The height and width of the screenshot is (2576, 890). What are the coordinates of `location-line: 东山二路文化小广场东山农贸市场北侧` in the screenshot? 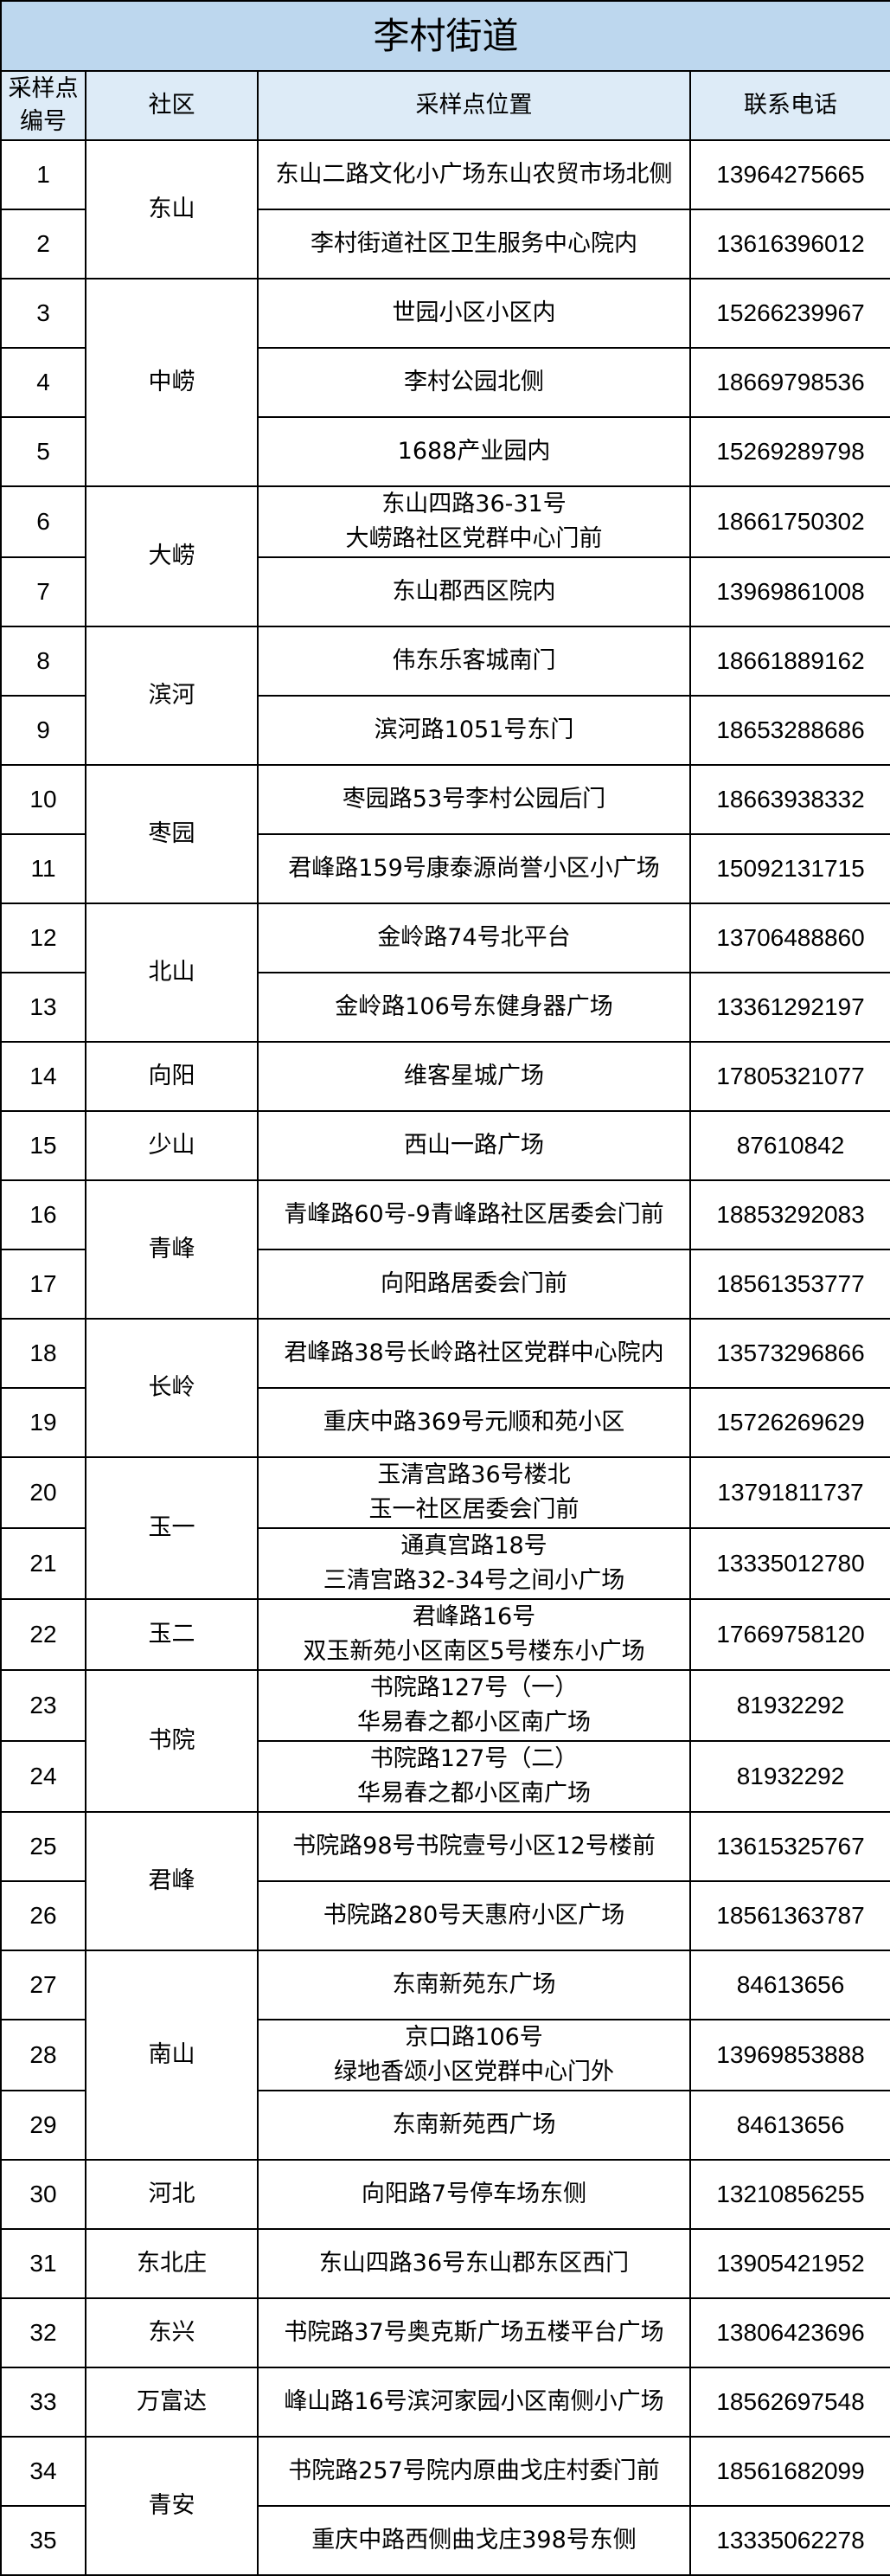 It's located at (474, 174).